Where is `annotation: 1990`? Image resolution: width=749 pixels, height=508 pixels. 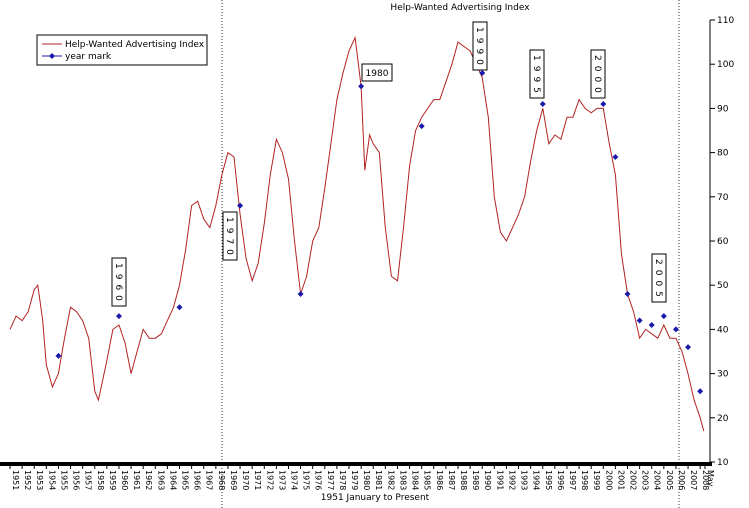
annotation: 1990 is located at coordinates (479, 48).